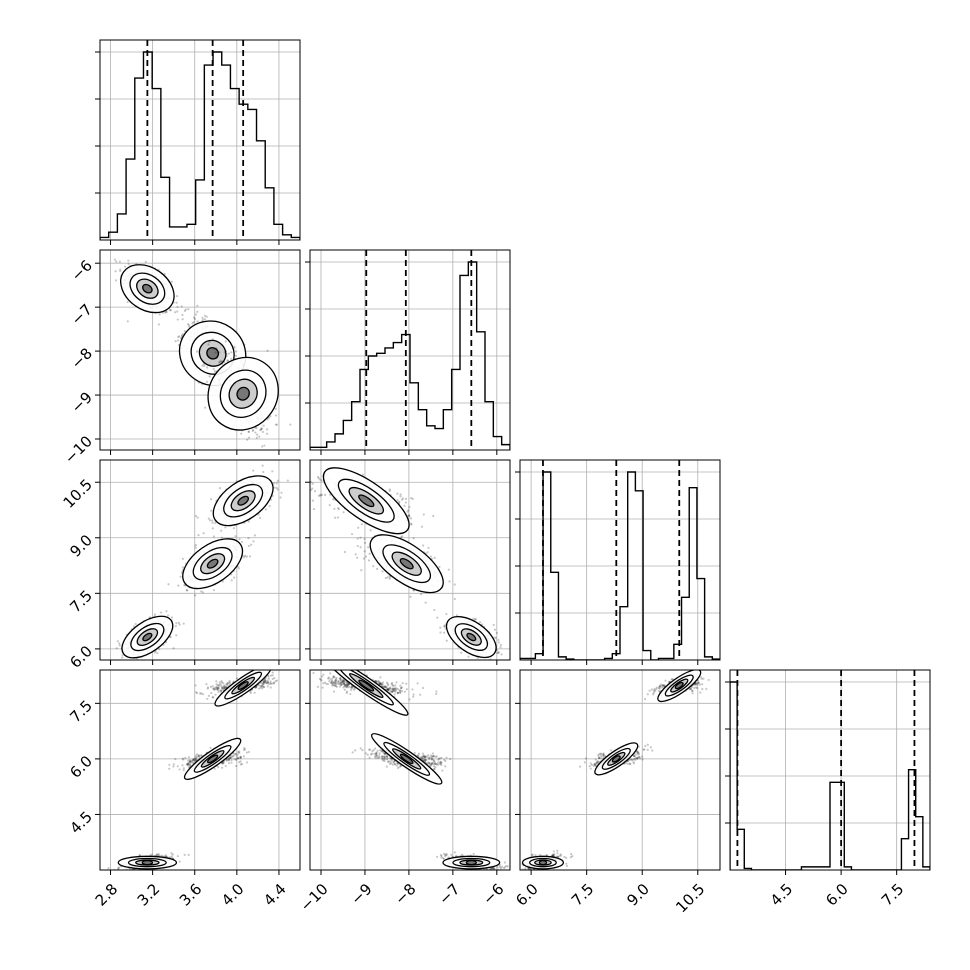 Image resolution: width=970 pixels, height=970 pixels. What do you see at coordinates (200, 560) in the screenshot?
I see `panel-frame` at bounding box center [200, 560].